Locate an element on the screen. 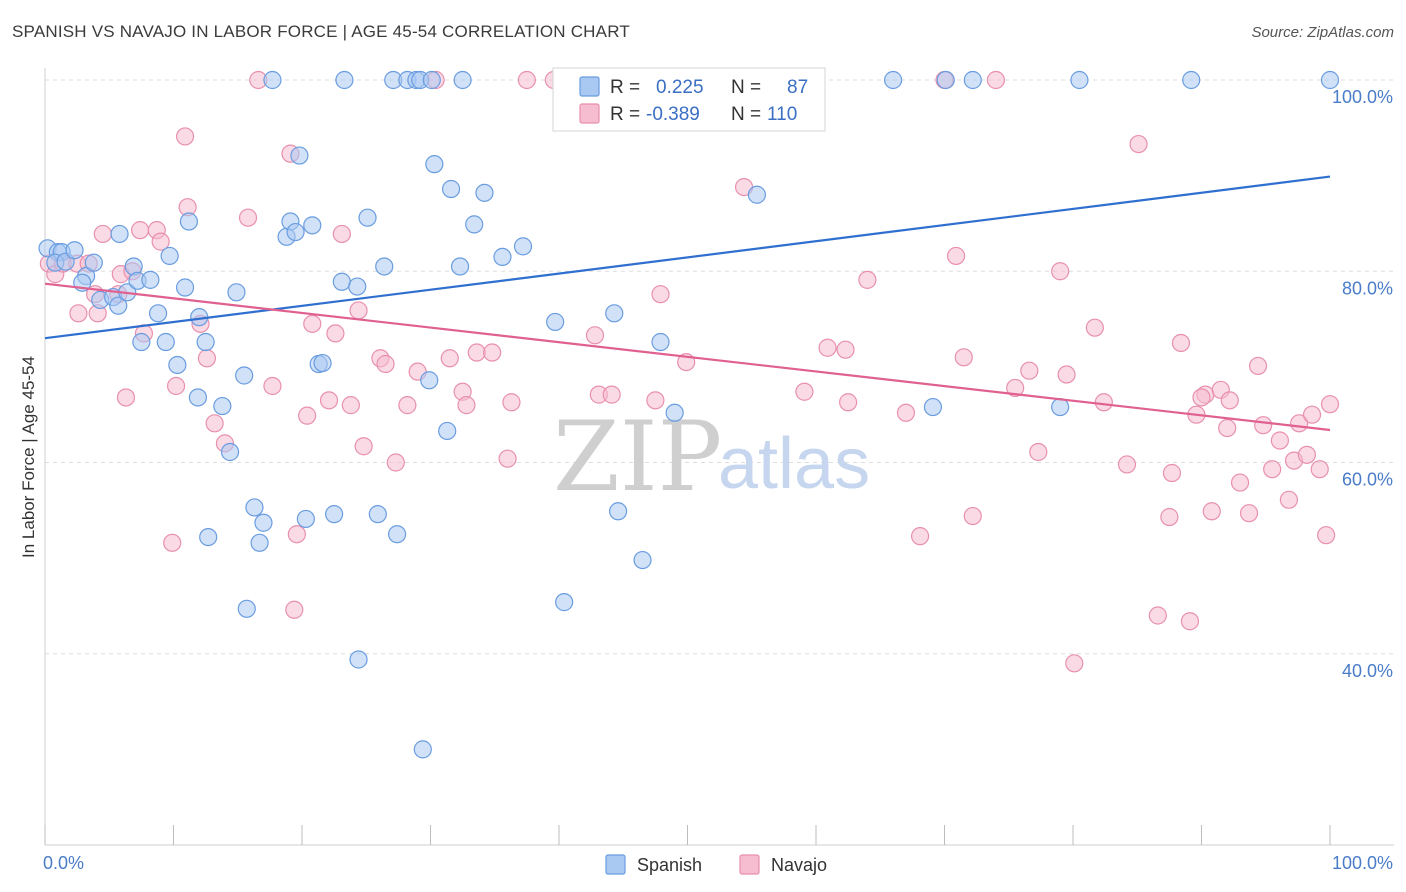  x-tick-label-max: 100.0% is located at coordinates (1362, 863).